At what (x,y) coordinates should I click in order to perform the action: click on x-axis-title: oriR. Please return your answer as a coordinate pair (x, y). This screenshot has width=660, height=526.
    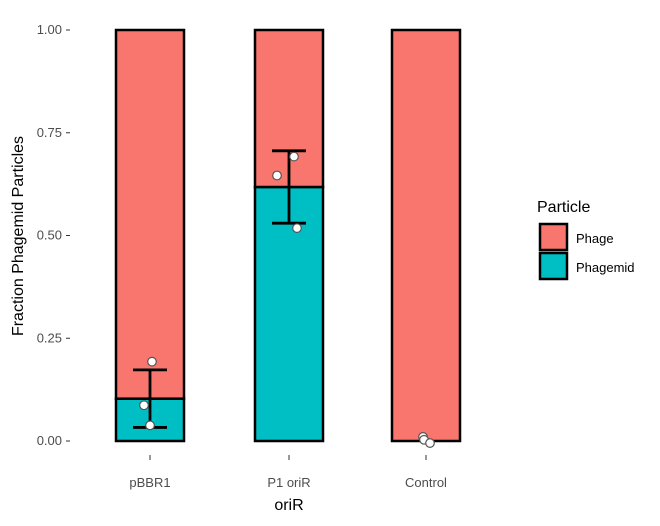
    Looking at the image, I should click on (288, 505).